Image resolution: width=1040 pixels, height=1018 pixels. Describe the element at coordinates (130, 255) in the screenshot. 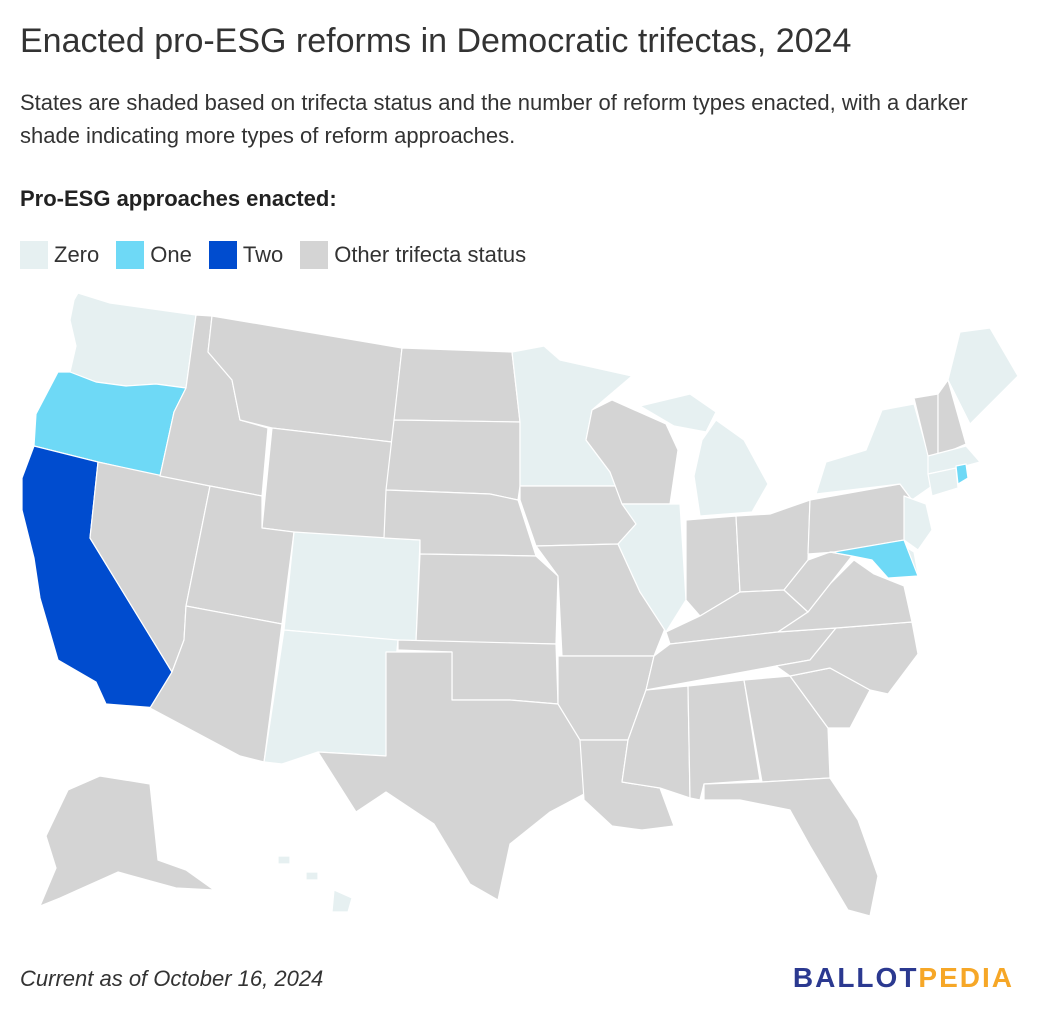

I see `legend-swatch-one` at that location.